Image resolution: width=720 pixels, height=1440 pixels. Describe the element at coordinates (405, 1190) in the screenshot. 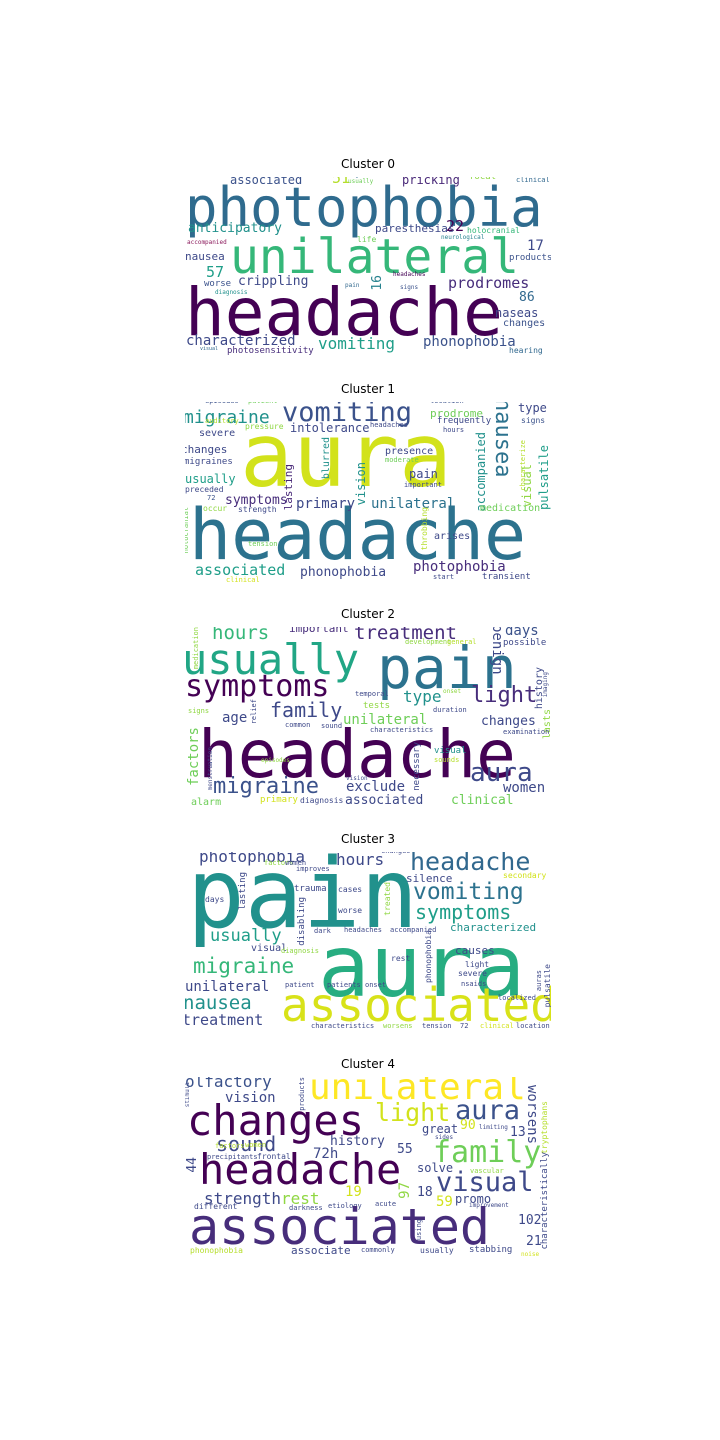

I see `word-97: 97` at that location.